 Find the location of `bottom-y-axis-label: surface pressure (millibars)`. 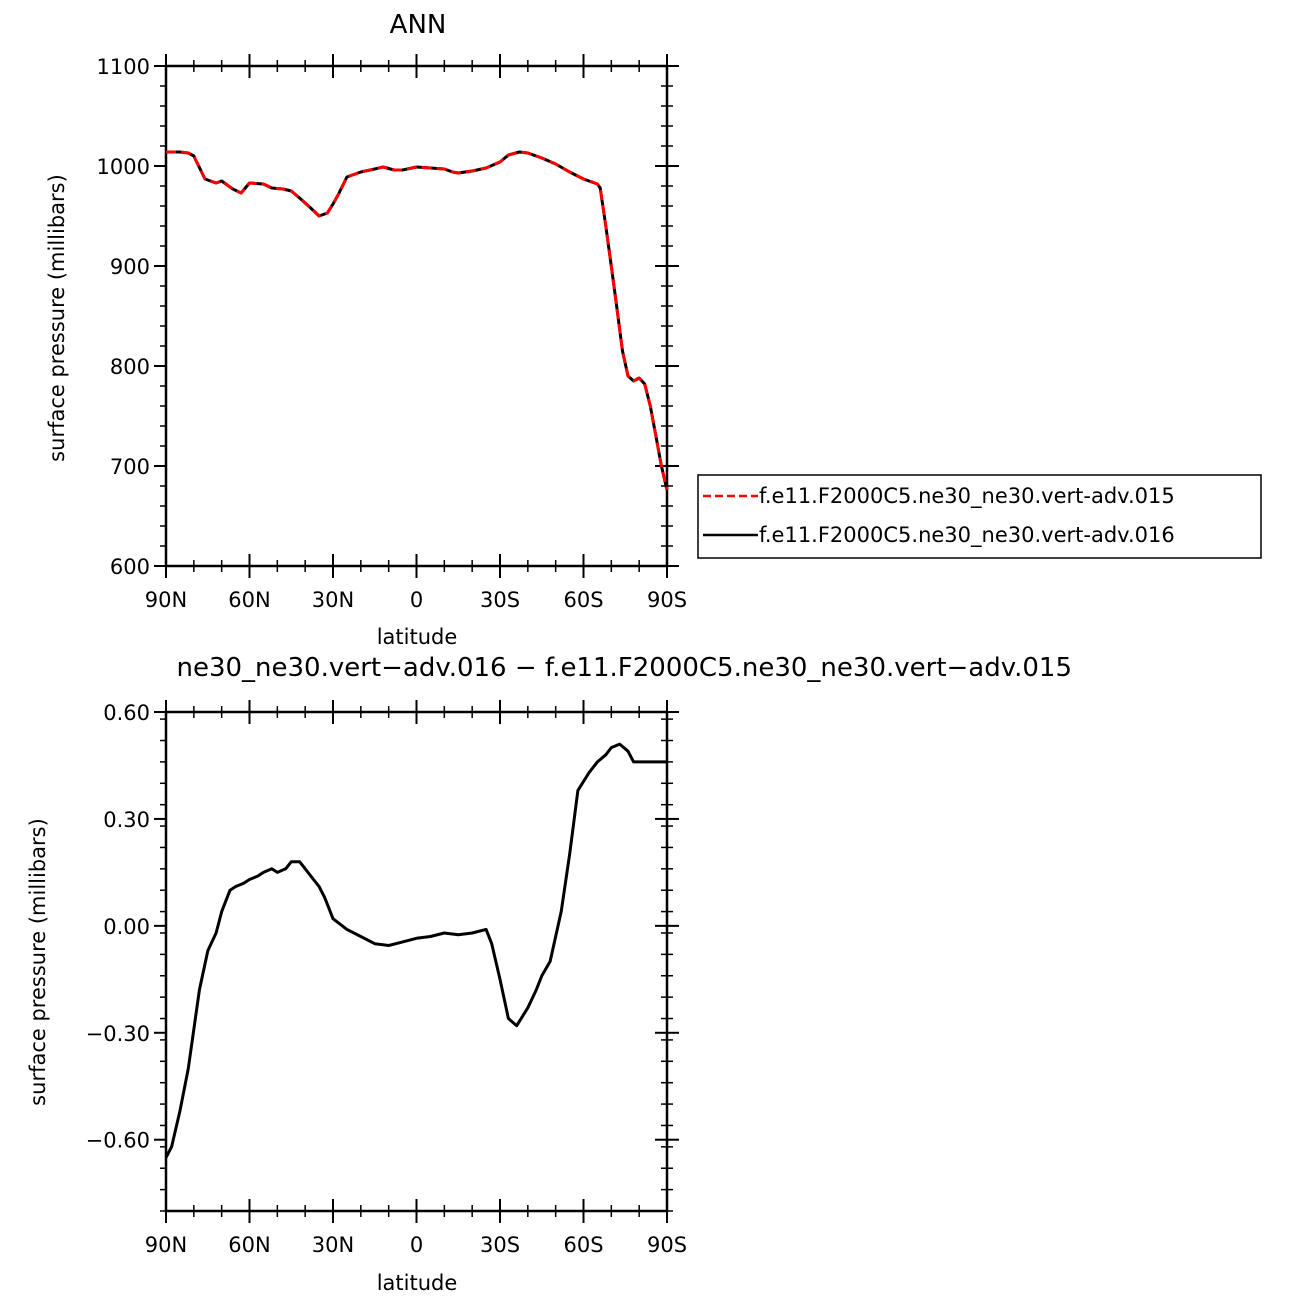

bottom-y-axis-label: surface pressure (millibars) is located at coordinates (38, 962).